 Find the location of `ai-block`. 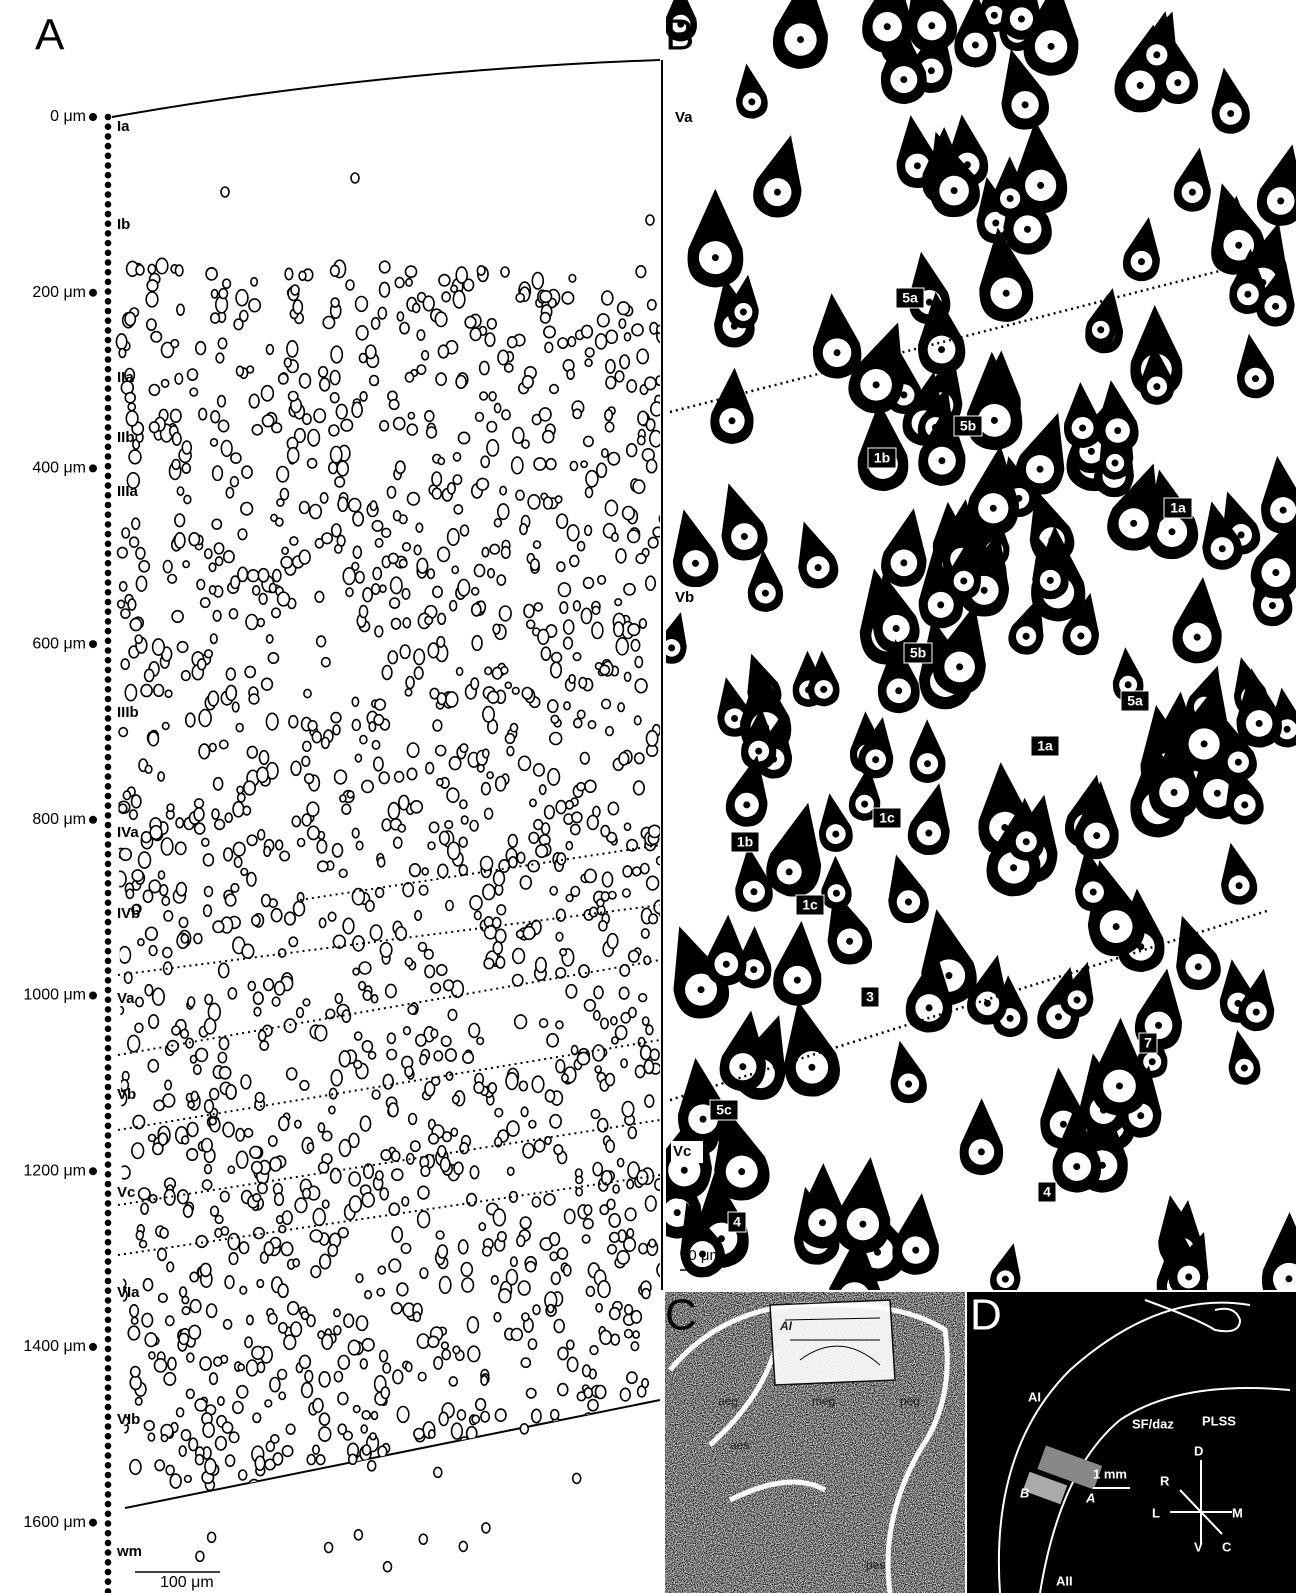

ai-block is located at coordinates (832, 1342).